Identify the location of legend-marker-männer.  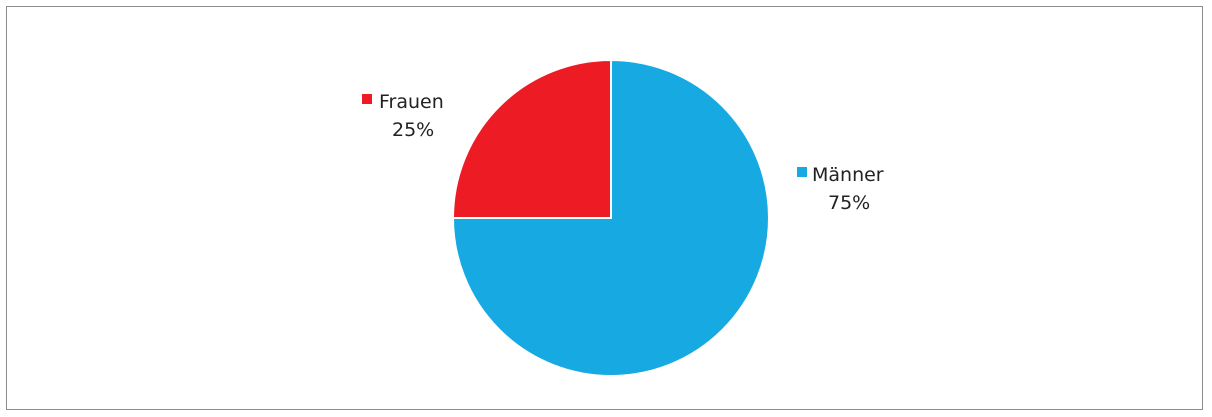
(802, 172).